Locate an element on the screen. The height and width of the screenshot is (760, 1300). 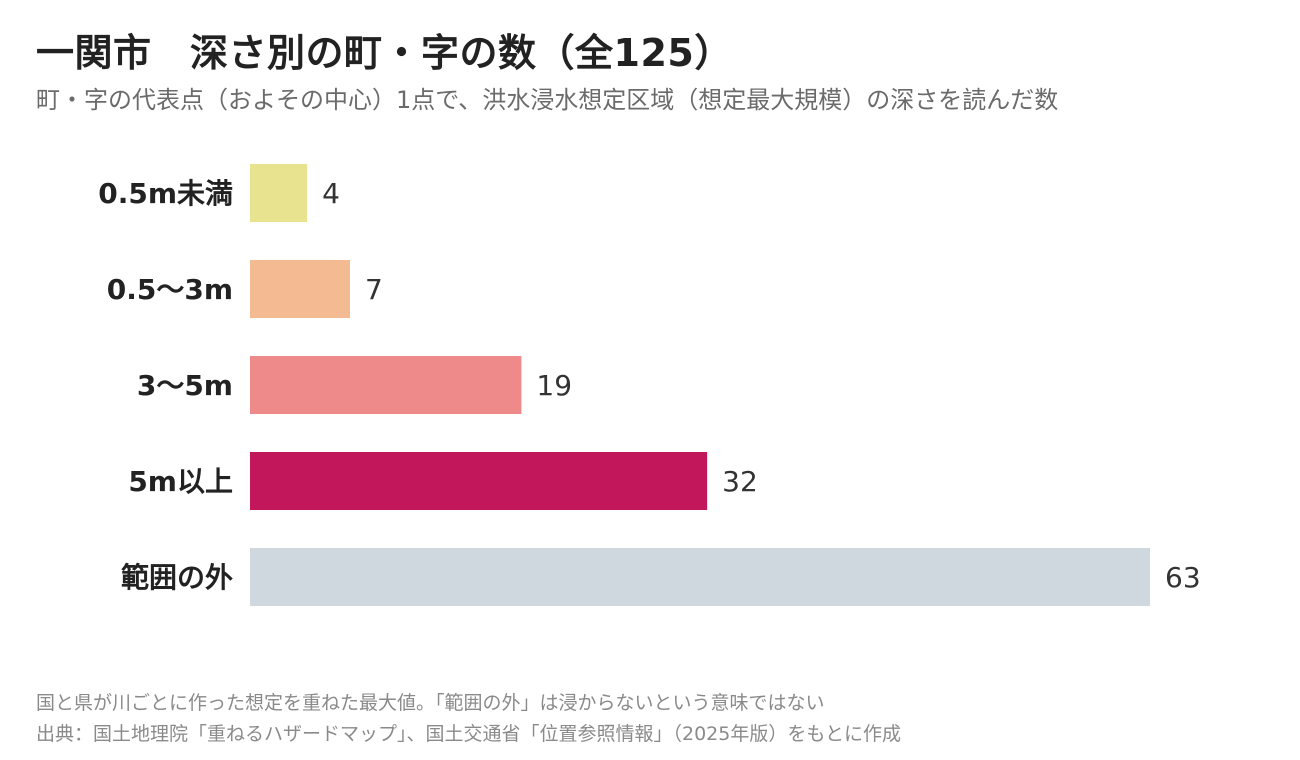
chart-title: 一関市 深さ別の町・字の数（全125） is located at coordinates (384, 53).